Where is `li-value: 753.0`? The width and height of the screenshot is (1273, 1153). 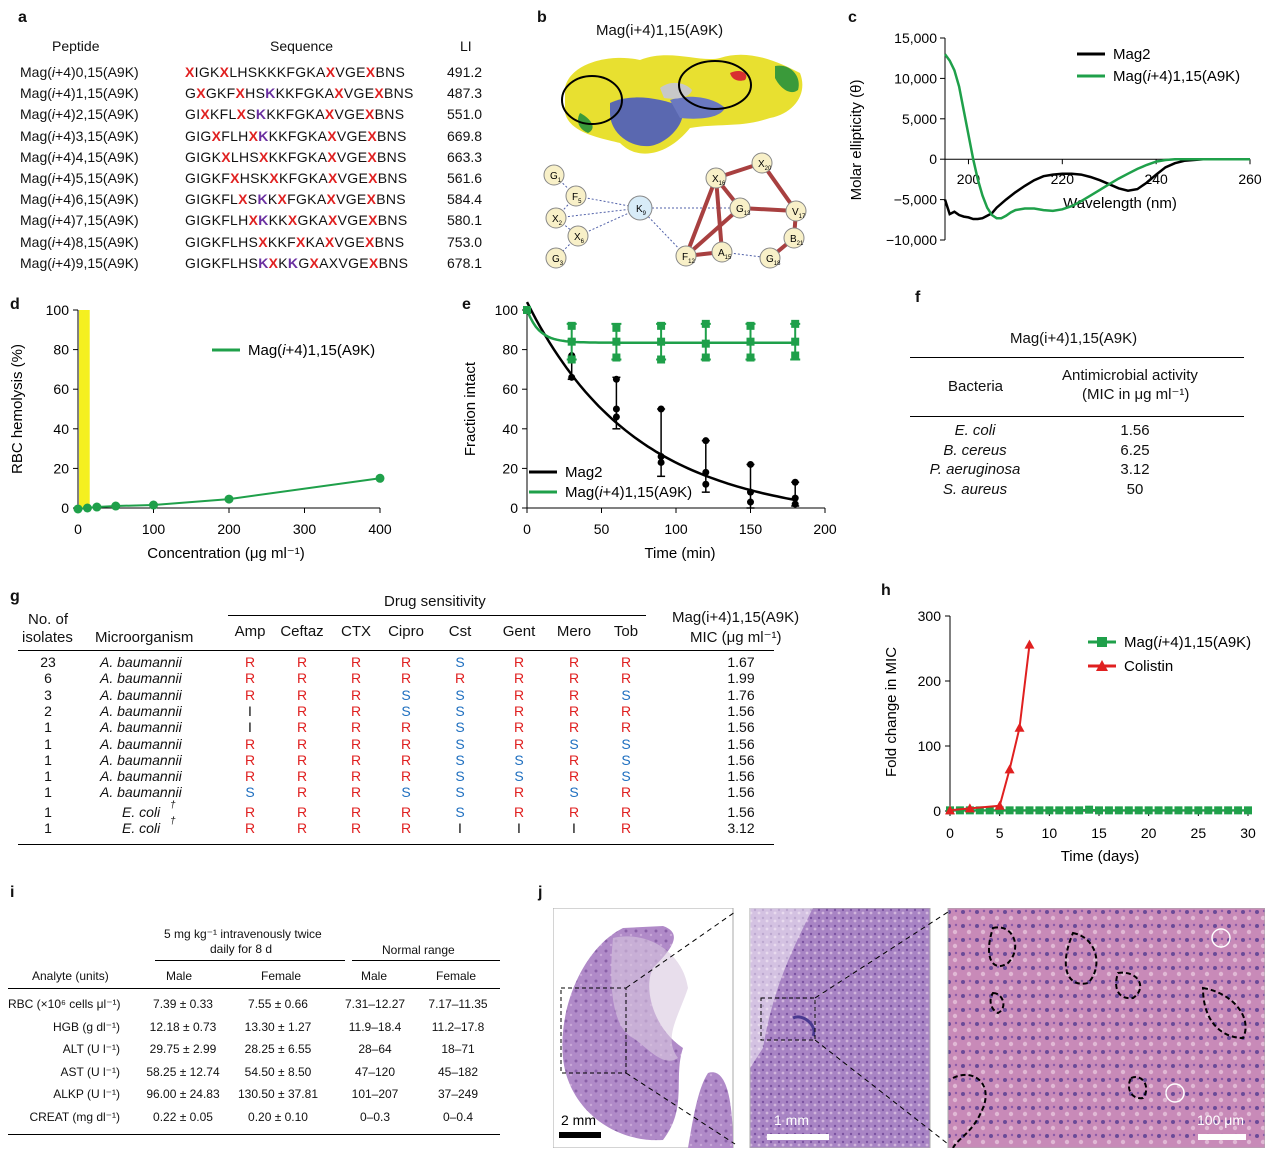 li-value: 753.0 is located at coordinates (465, 241).